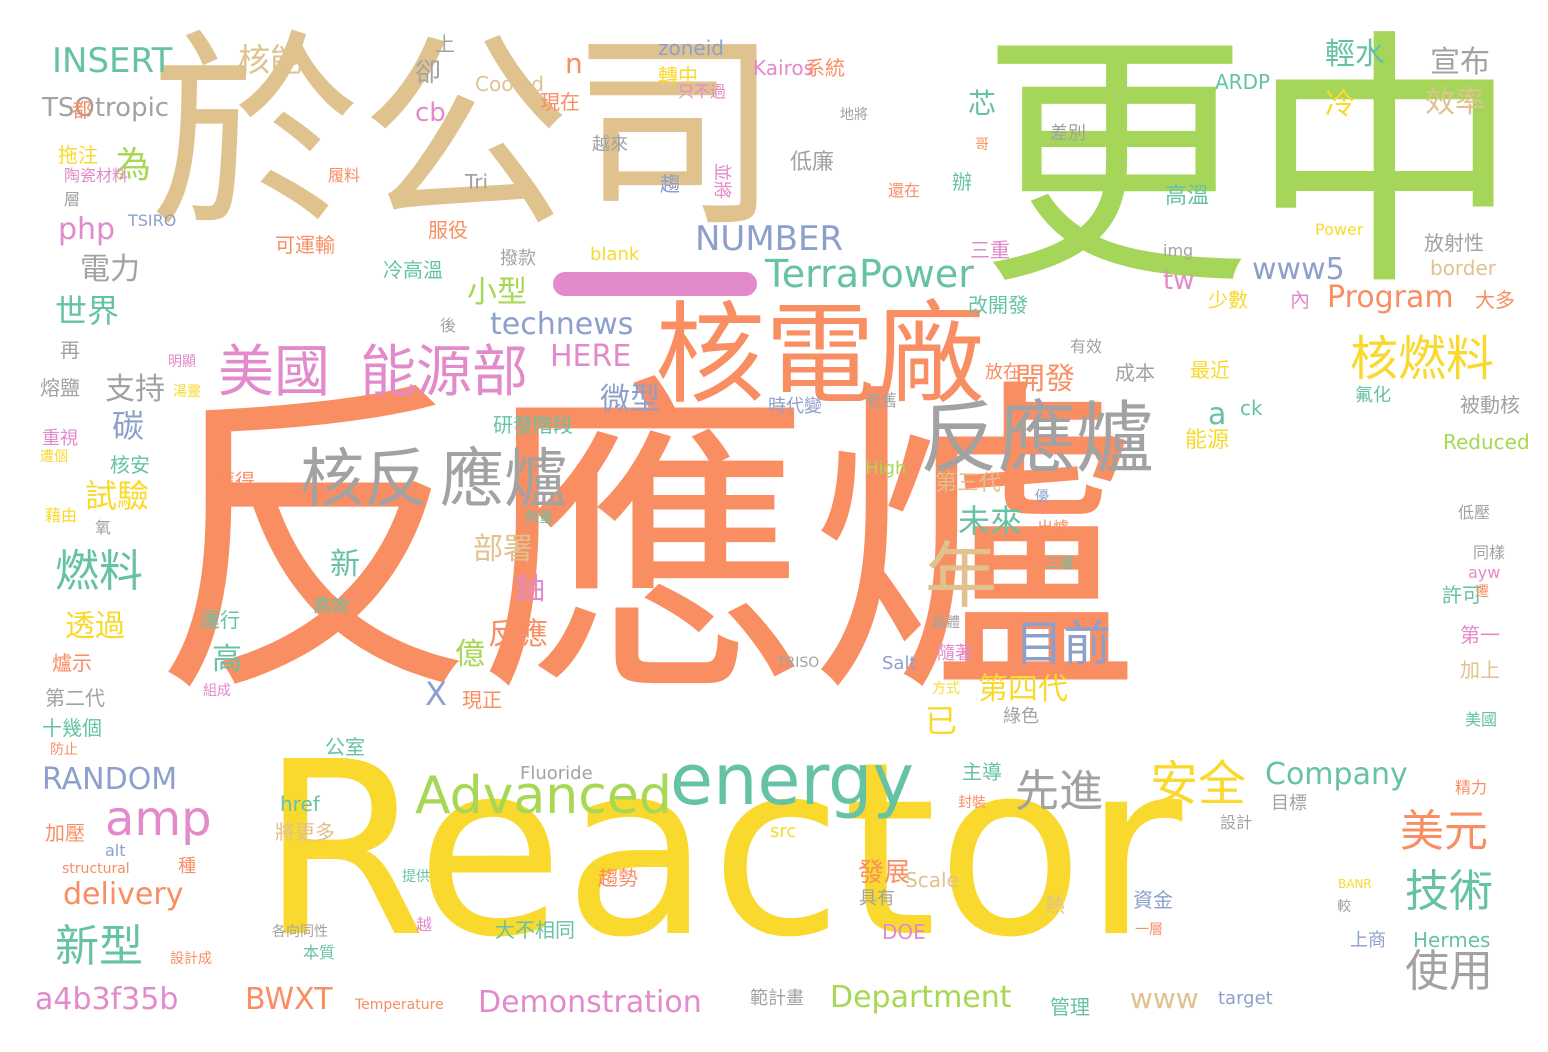  Describe the element at coordinates (96, 869) in the screenshot. I see `word: structural` at that location.